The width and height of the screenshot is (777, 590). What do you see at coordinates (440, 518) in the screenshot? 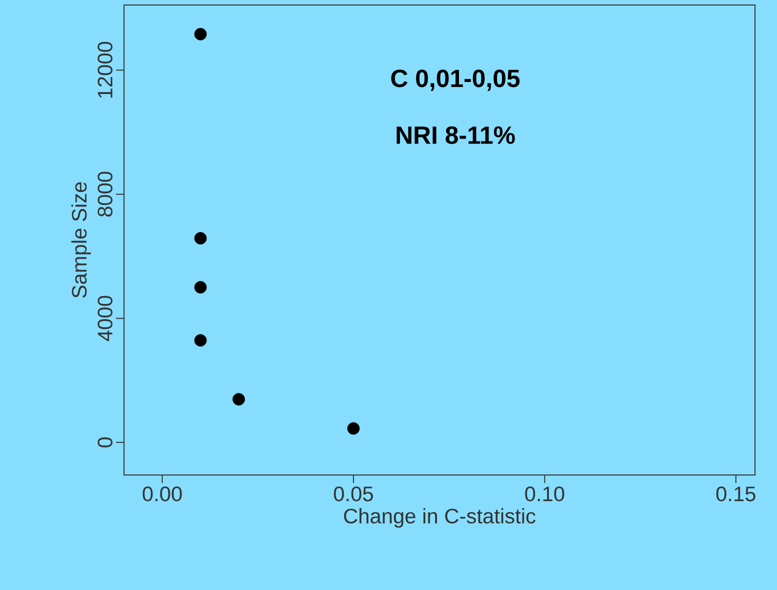
I see `x-axis-title: Change in C-statistic` at bounding box center [440, 518].